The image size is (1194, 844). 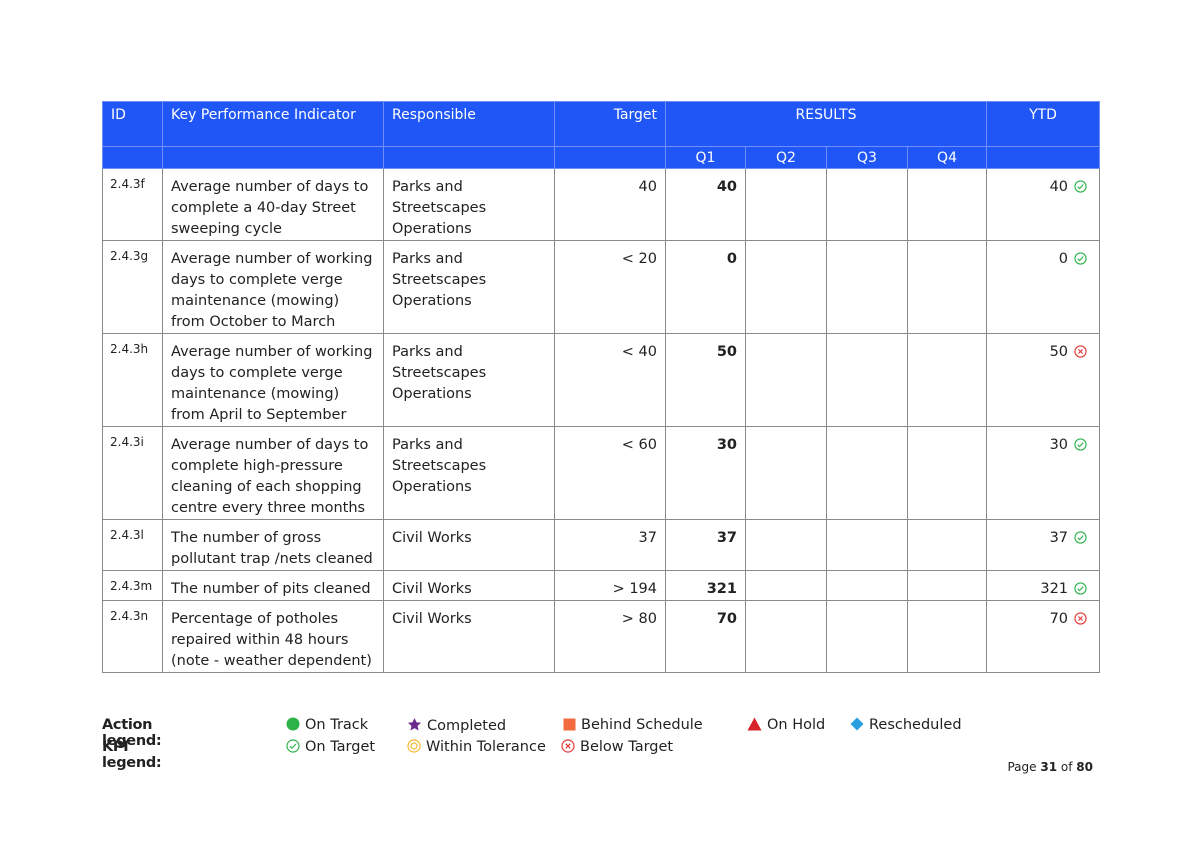 What do you see at coordinates (610, 204) in the screenshot?
I see `target-cell: 40` at bounding box center [610, 204].